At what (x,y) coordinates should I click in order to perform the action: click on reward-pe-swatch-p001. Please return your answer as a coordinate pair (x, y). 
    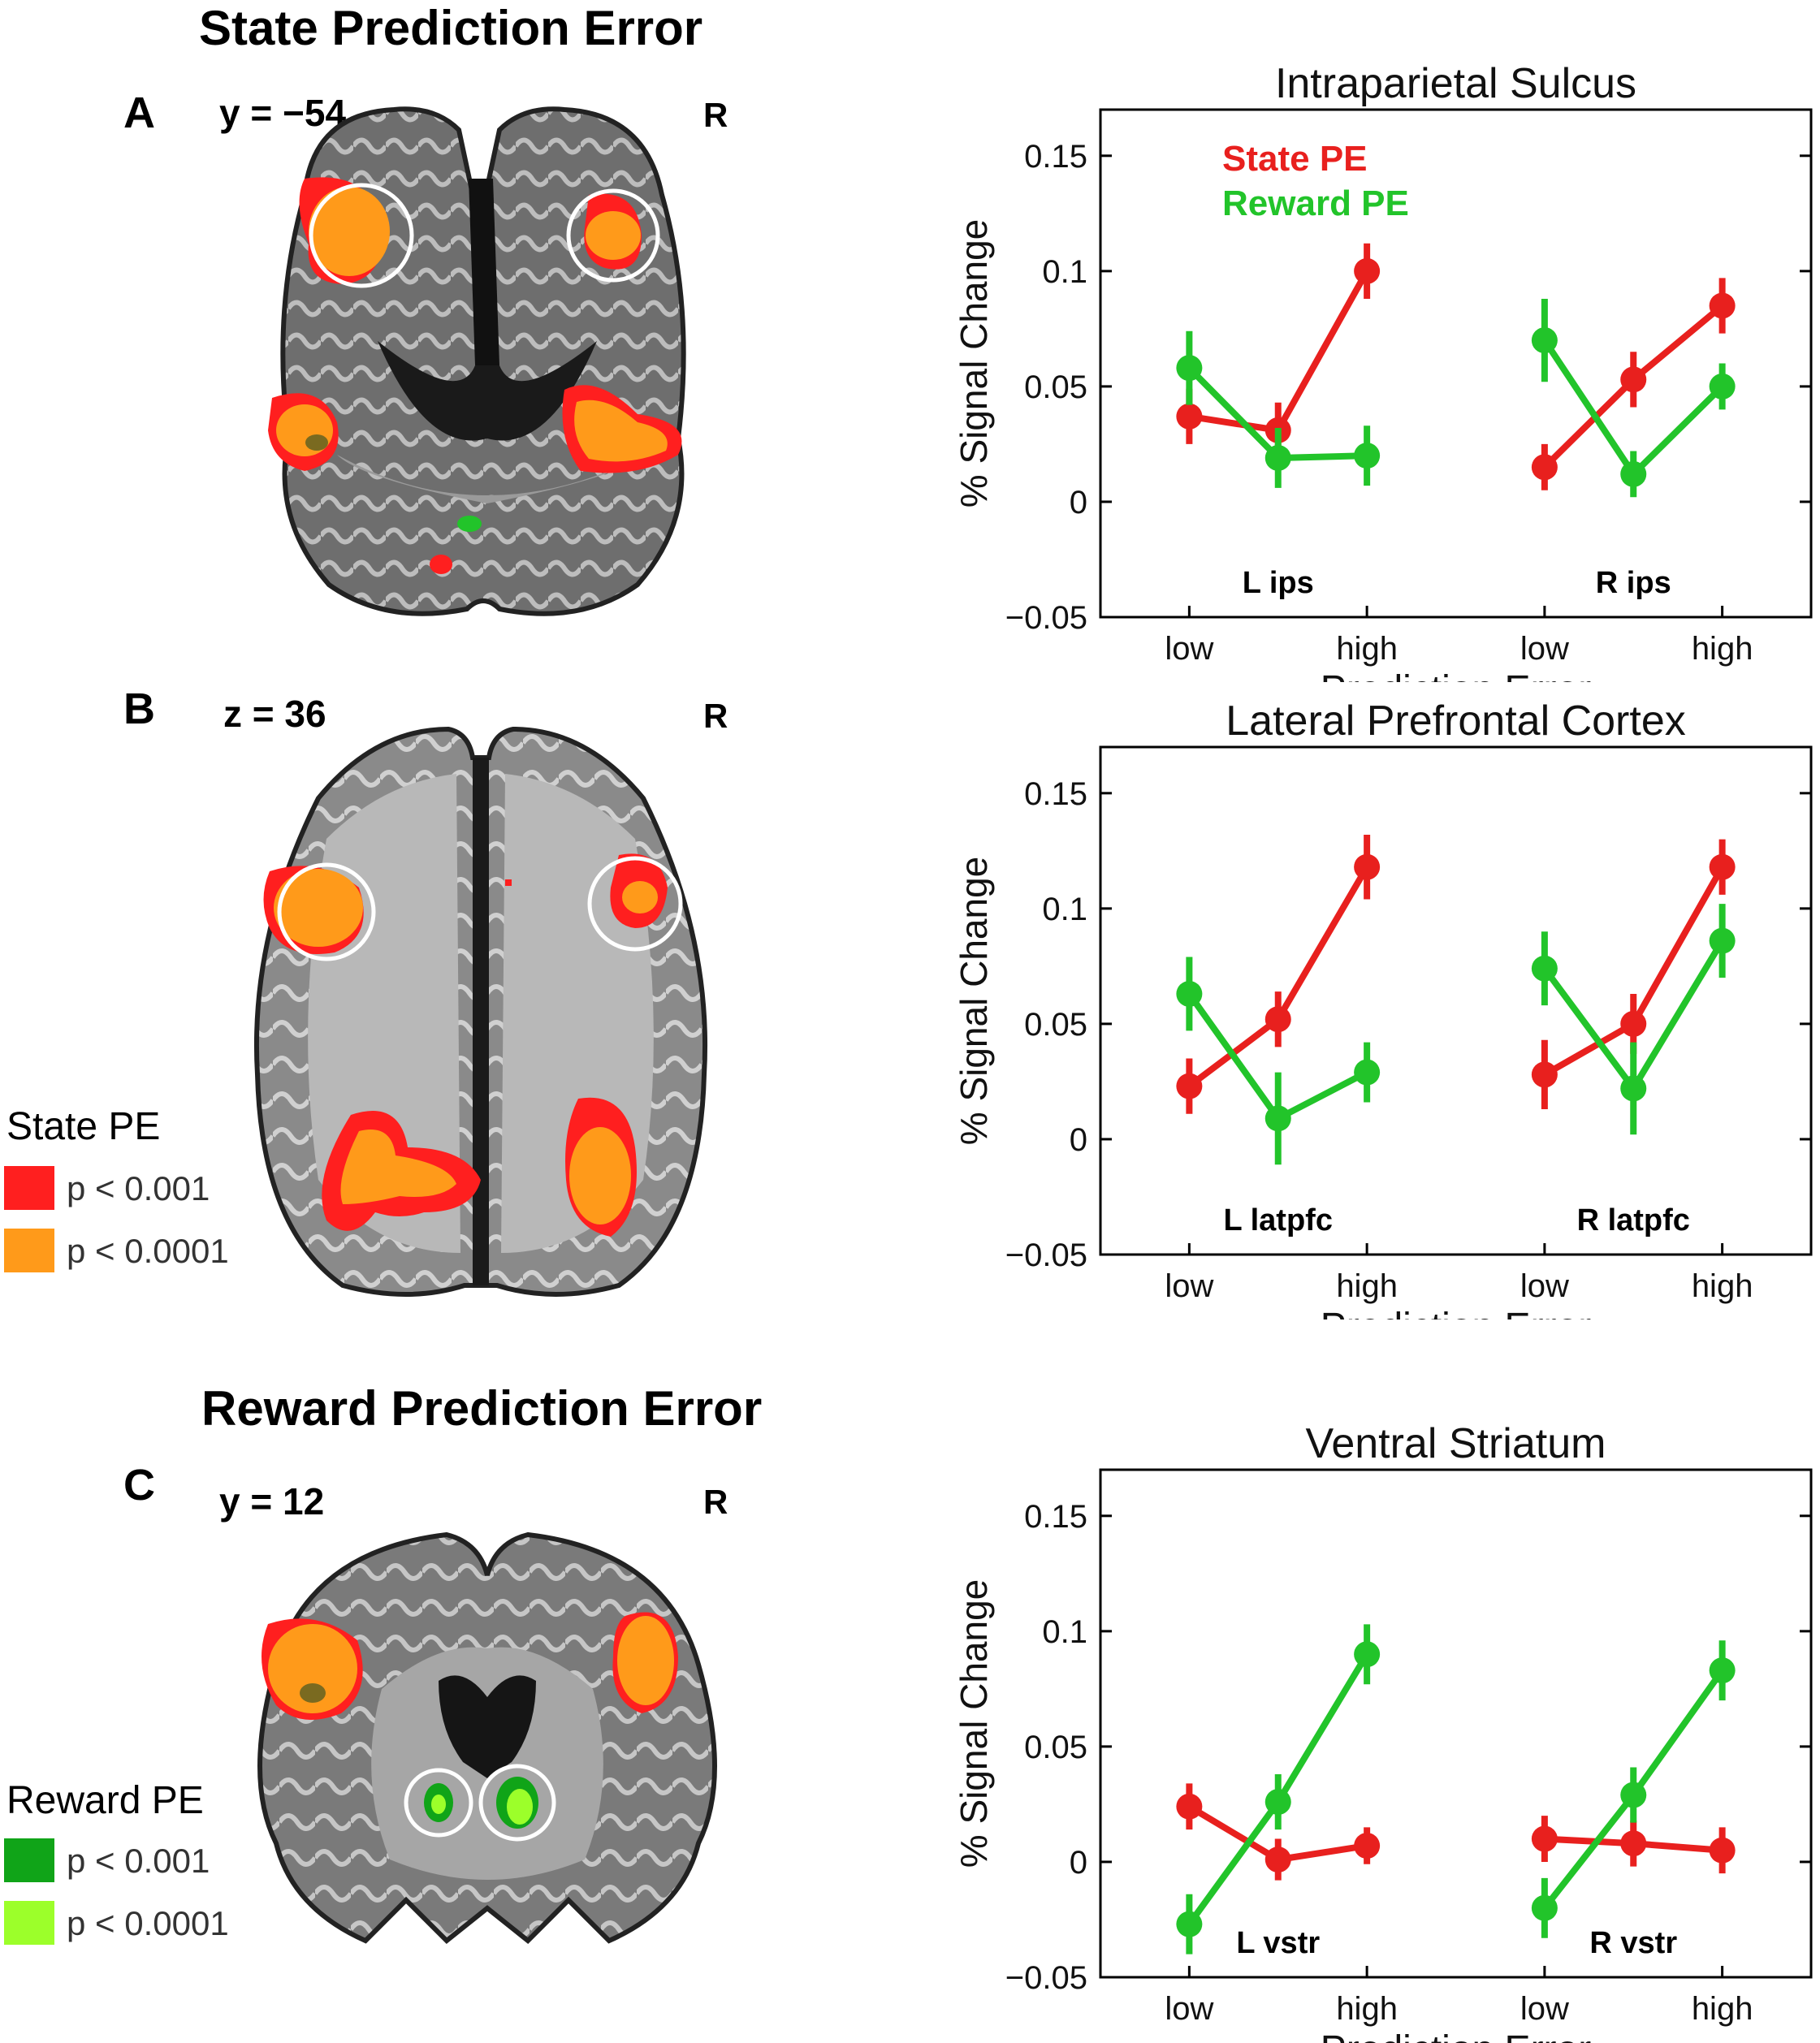
    Looking at the image, I should click on (29, 1860).